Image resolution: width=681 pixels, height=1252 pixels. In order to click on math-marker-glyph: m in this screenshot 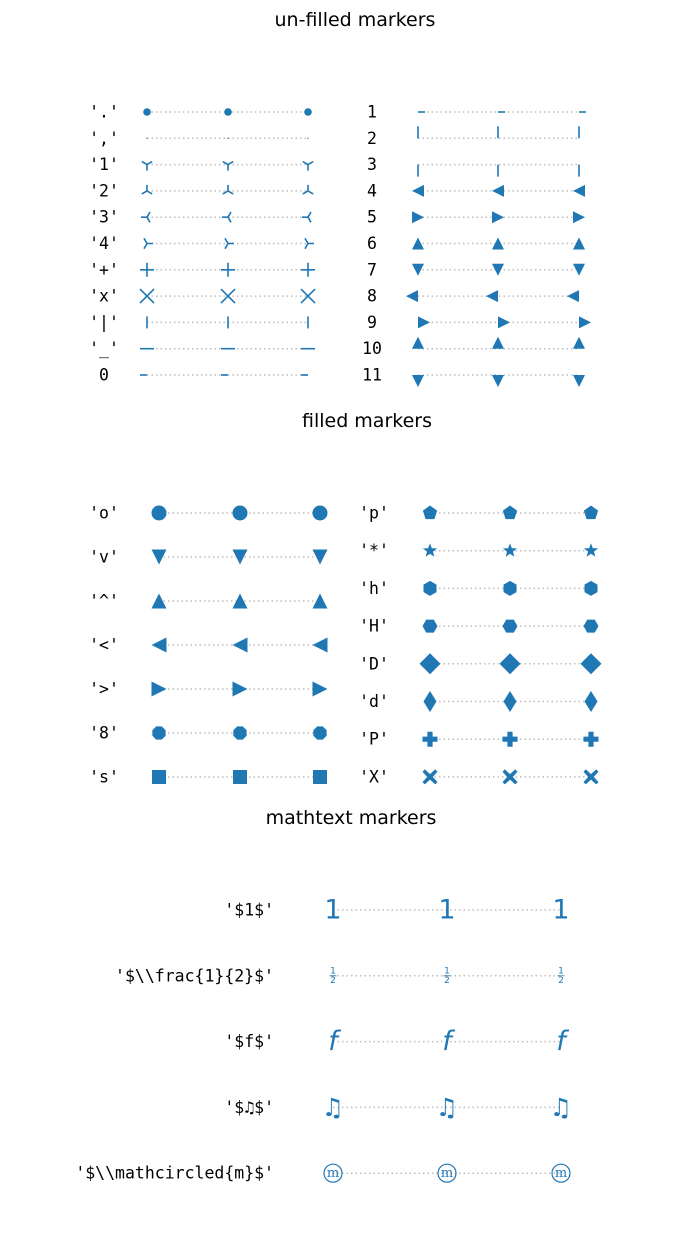, I will do `click(333, 1173)`.